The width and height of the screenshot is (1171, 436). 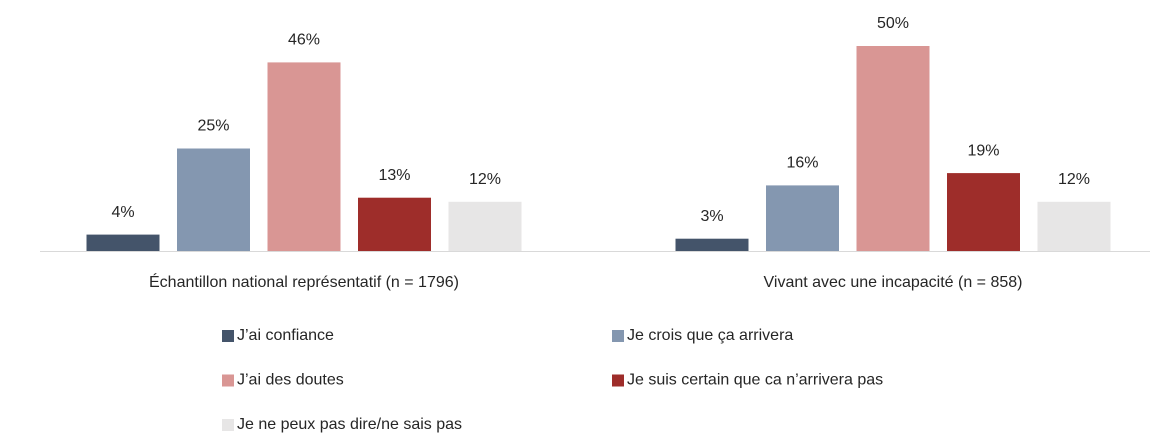 I want to click on legend-label: Je suis certain que ca n’arrivera pas, so click(x=755, y=380).